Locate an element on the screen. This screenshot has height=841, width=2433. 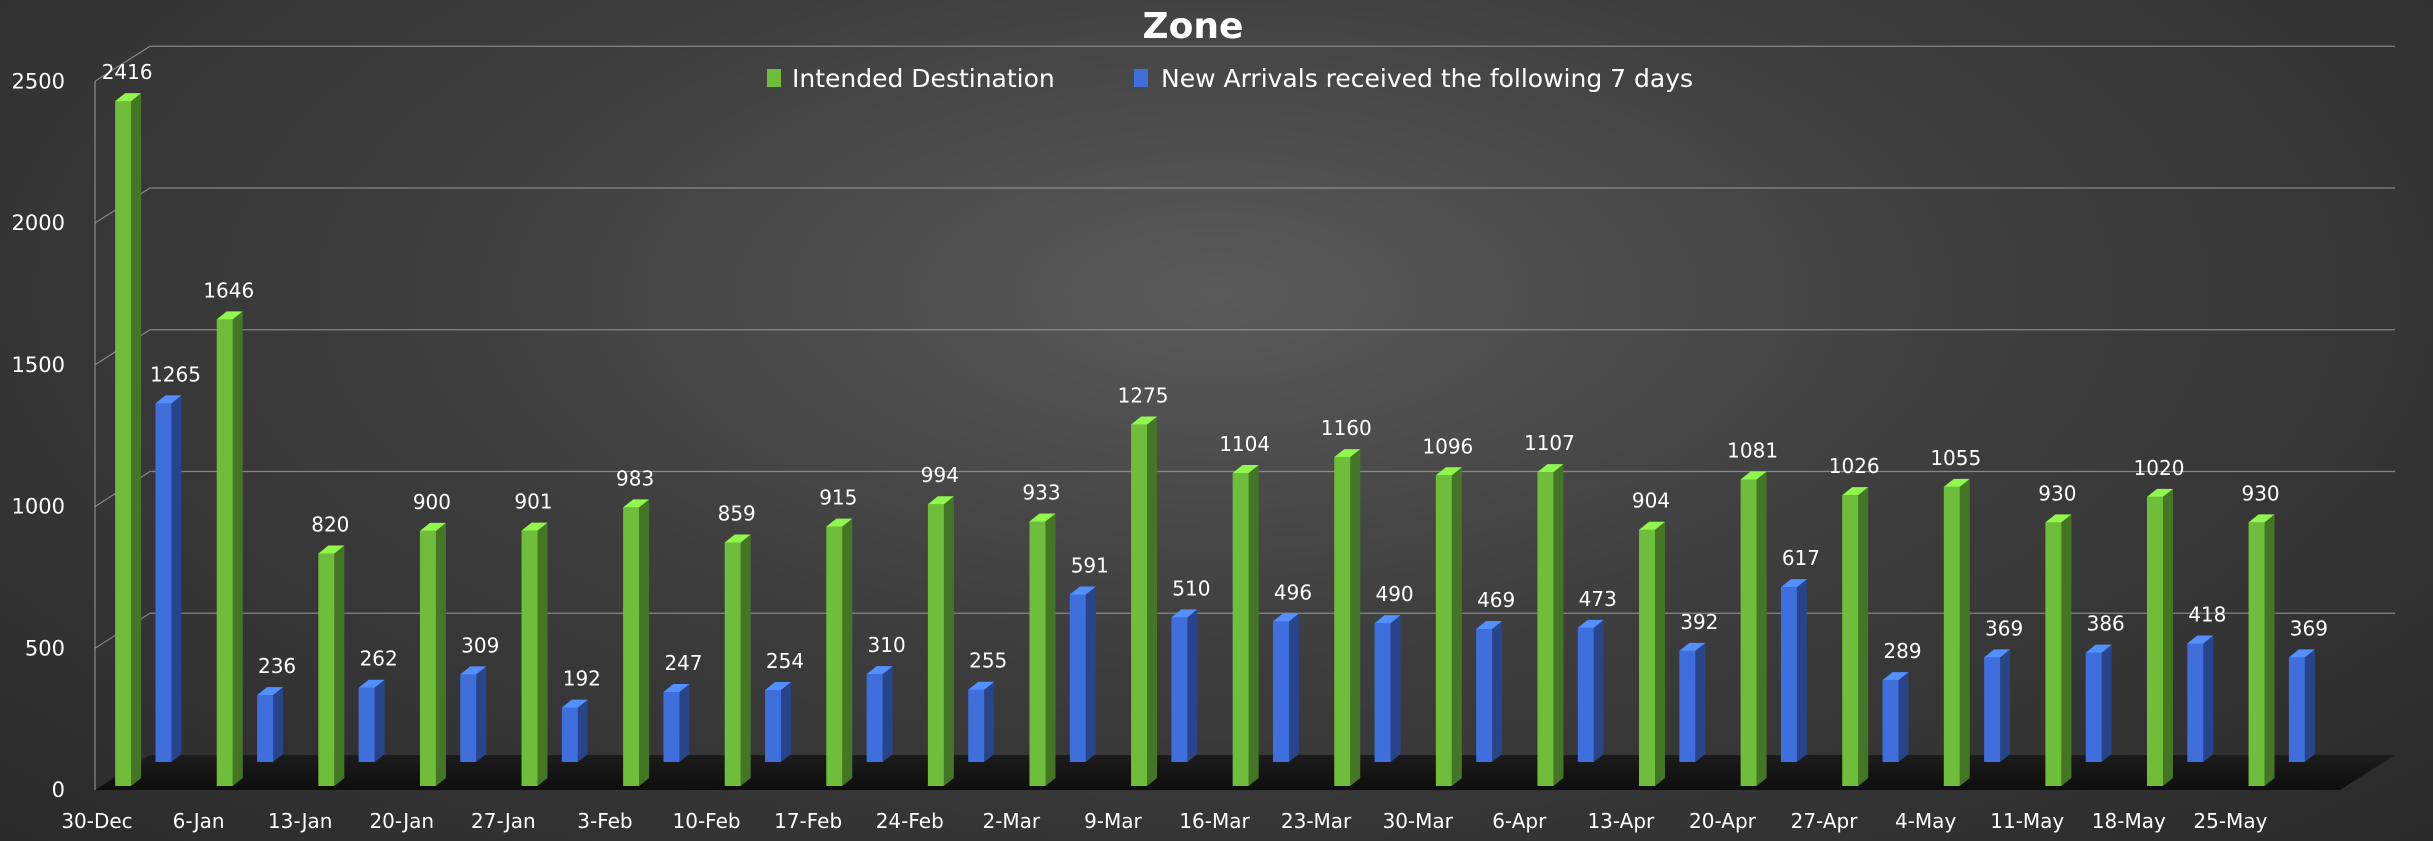
data-label: 900 is located at coordinates (432, 502).